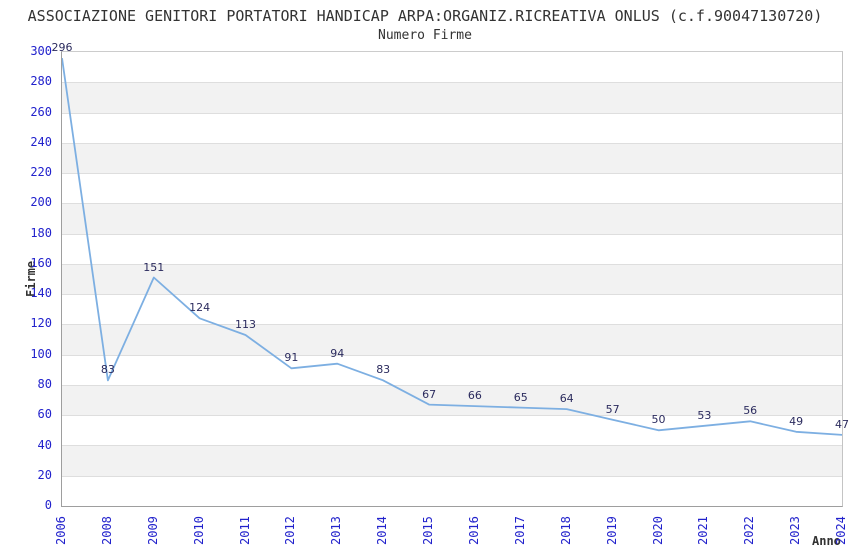 This screenshot has width=850, height=550. Describe the element at coordinates (565, 530) in the screenshot. I see `x-tick-label: 2018` at that location.